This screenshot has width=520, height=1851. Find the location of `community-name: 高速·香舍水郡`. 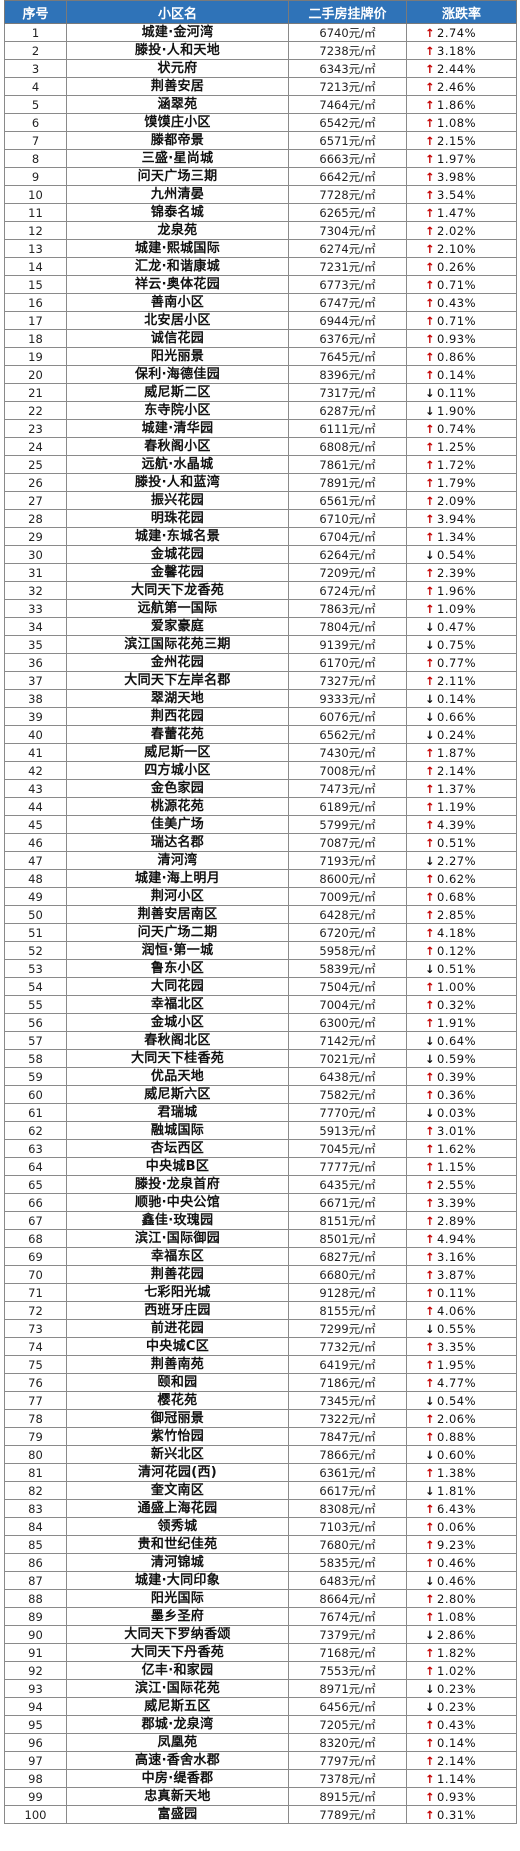

community-name: 高速·香舍水郡 is located at coordinates (177, 1760).